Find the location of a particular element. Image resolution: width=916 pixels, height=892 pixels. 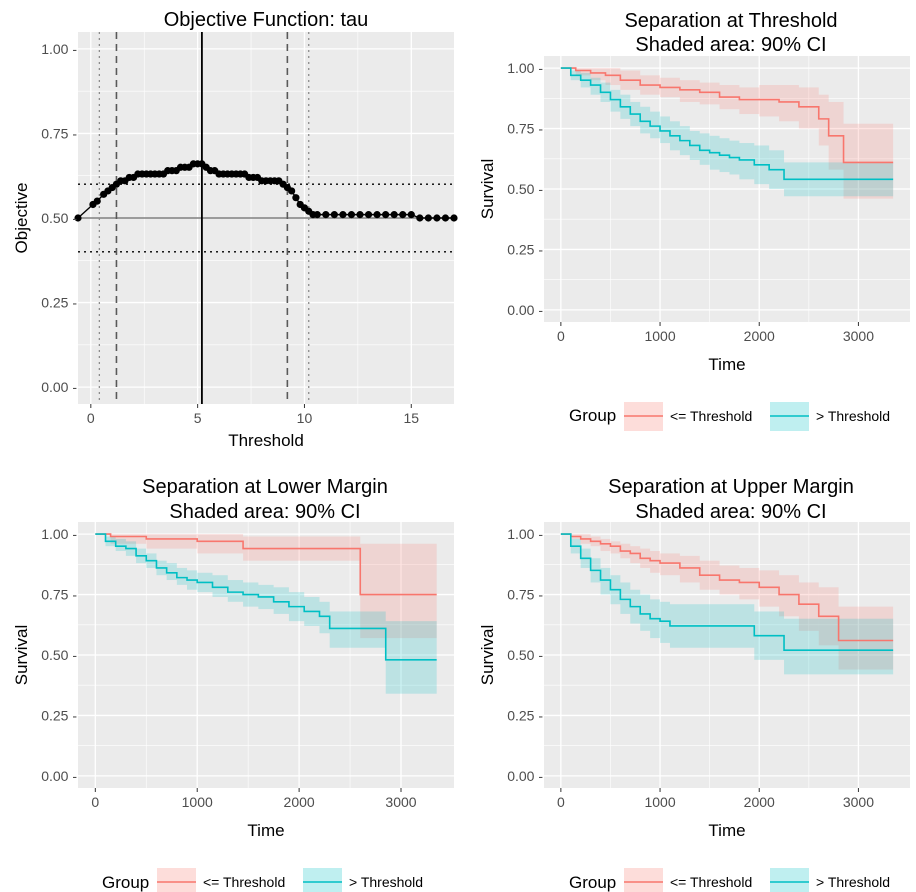

objective-chart-title: Objective Function: tau is located at coordinates (266, 20).